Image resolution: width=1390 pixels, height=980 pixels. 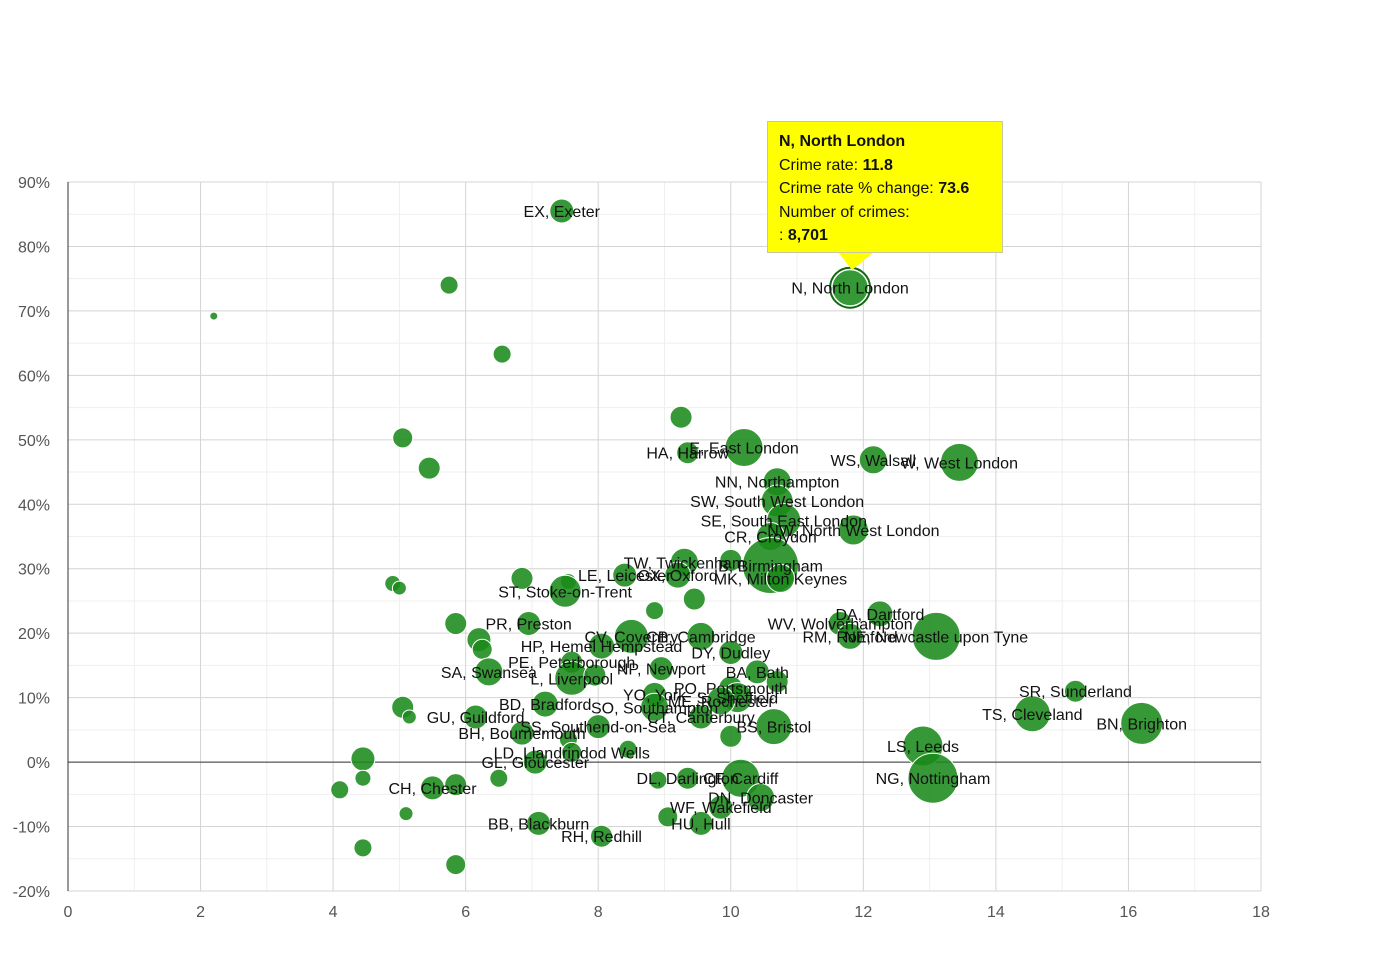 I want to click on bubble-label: LE, Leicester, so click(x=625, y=576).